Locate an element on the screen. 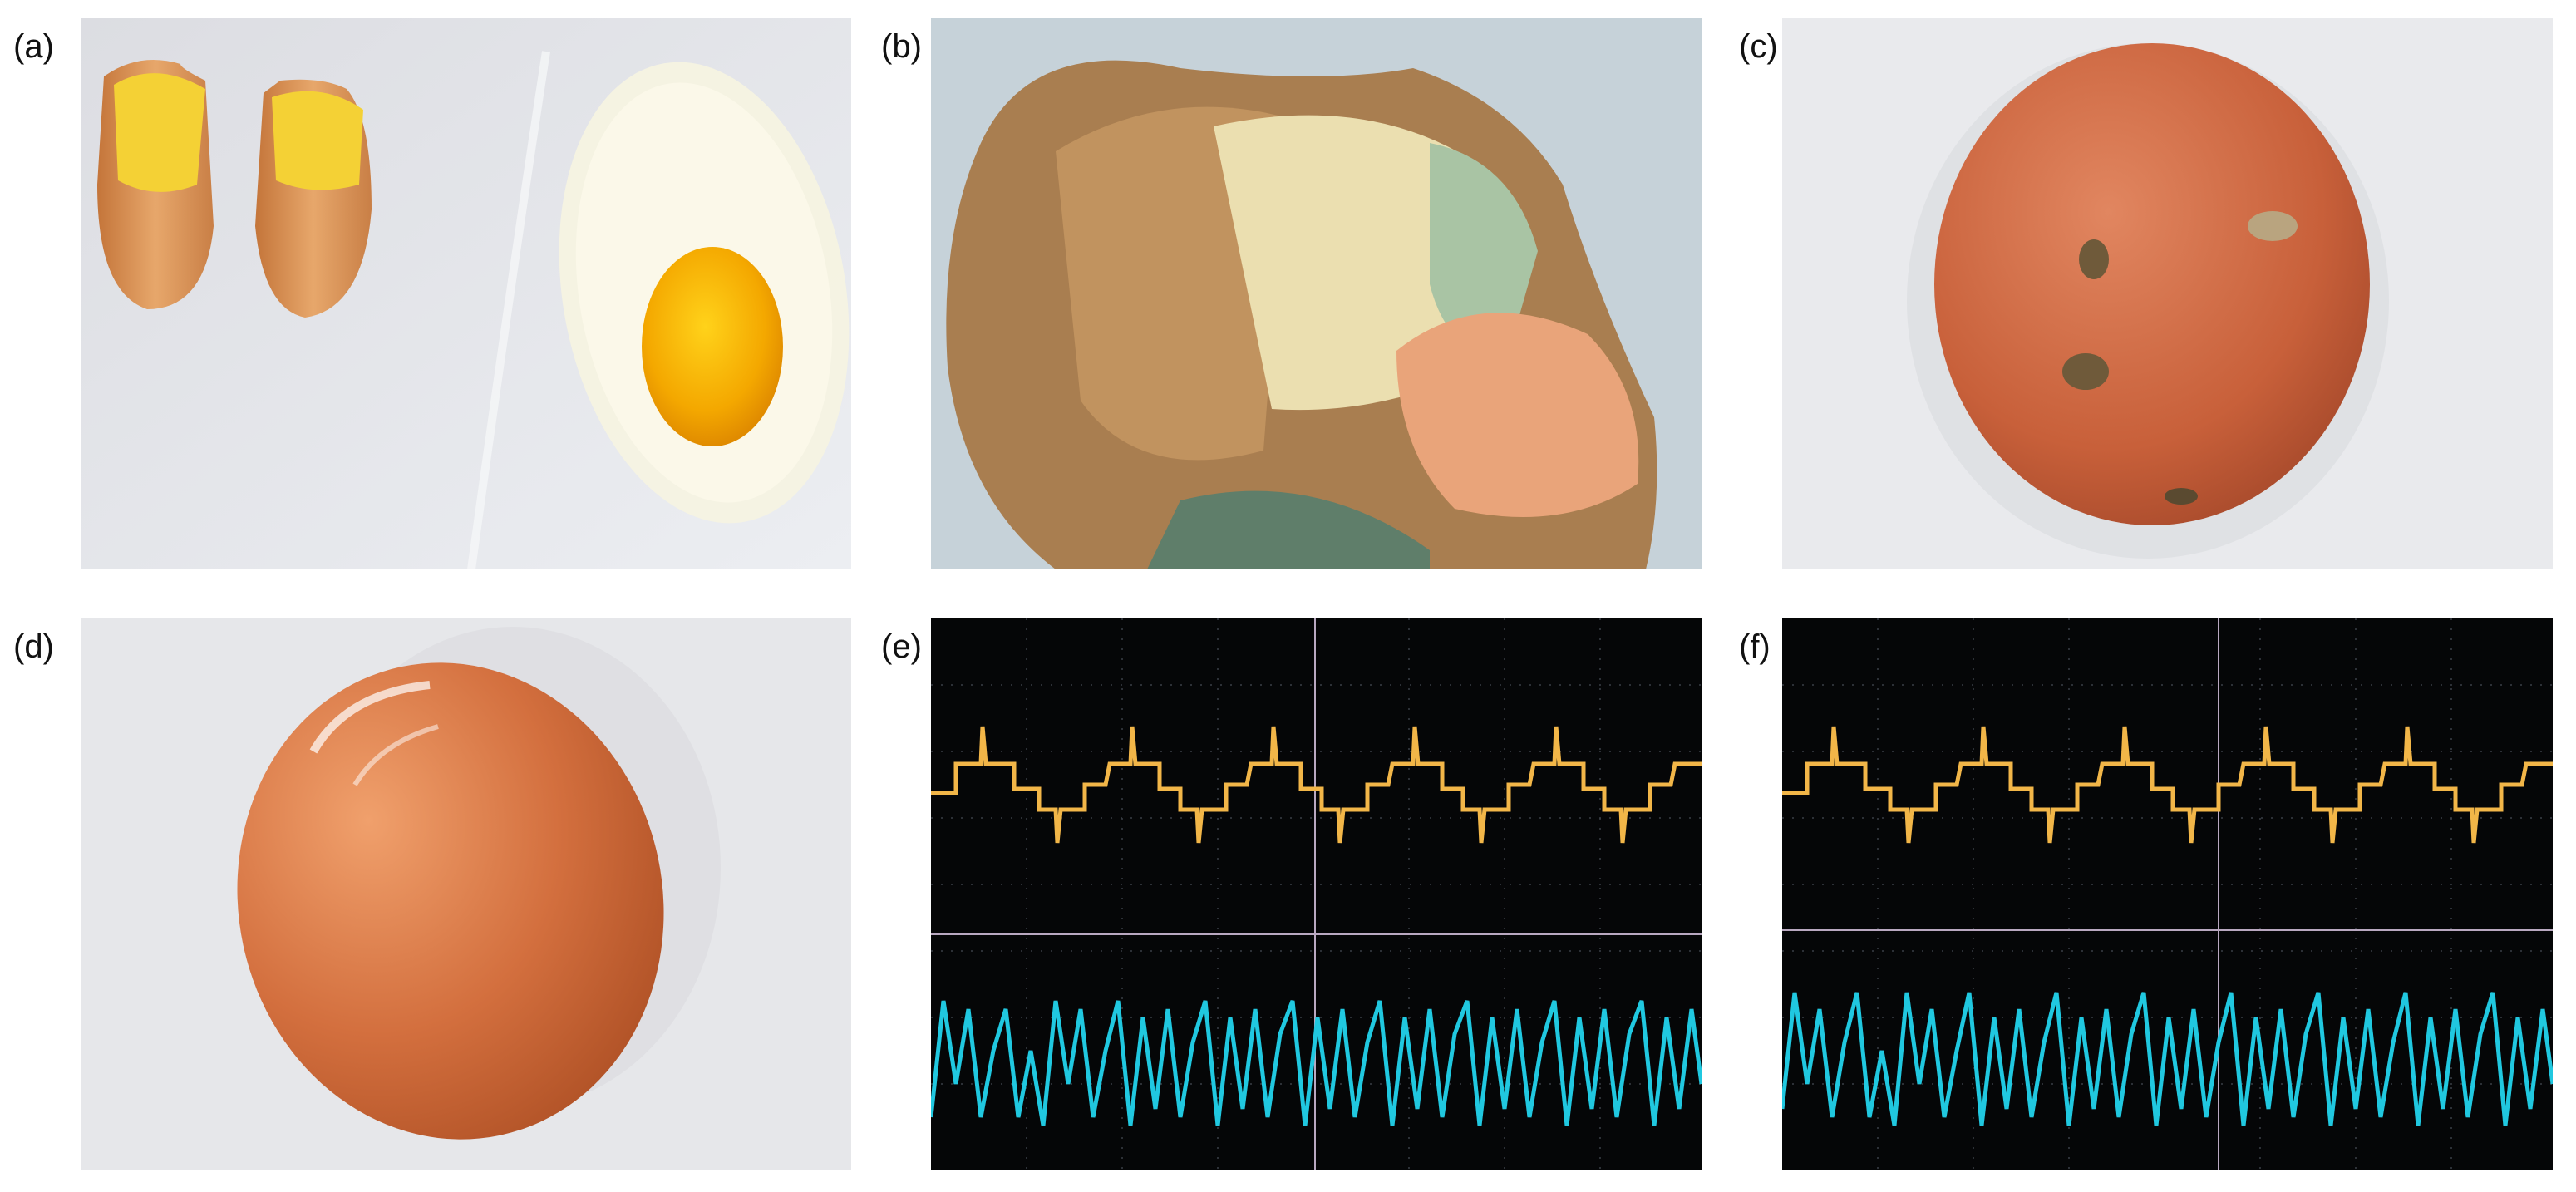  cracked-eggshell-icon is located at coordinates (1316, 293).